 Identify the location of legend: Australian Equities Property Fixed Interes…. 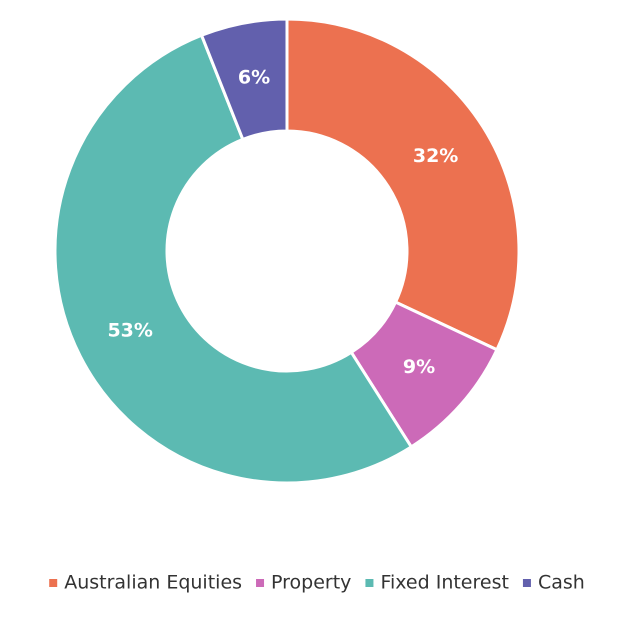
(317, 583).